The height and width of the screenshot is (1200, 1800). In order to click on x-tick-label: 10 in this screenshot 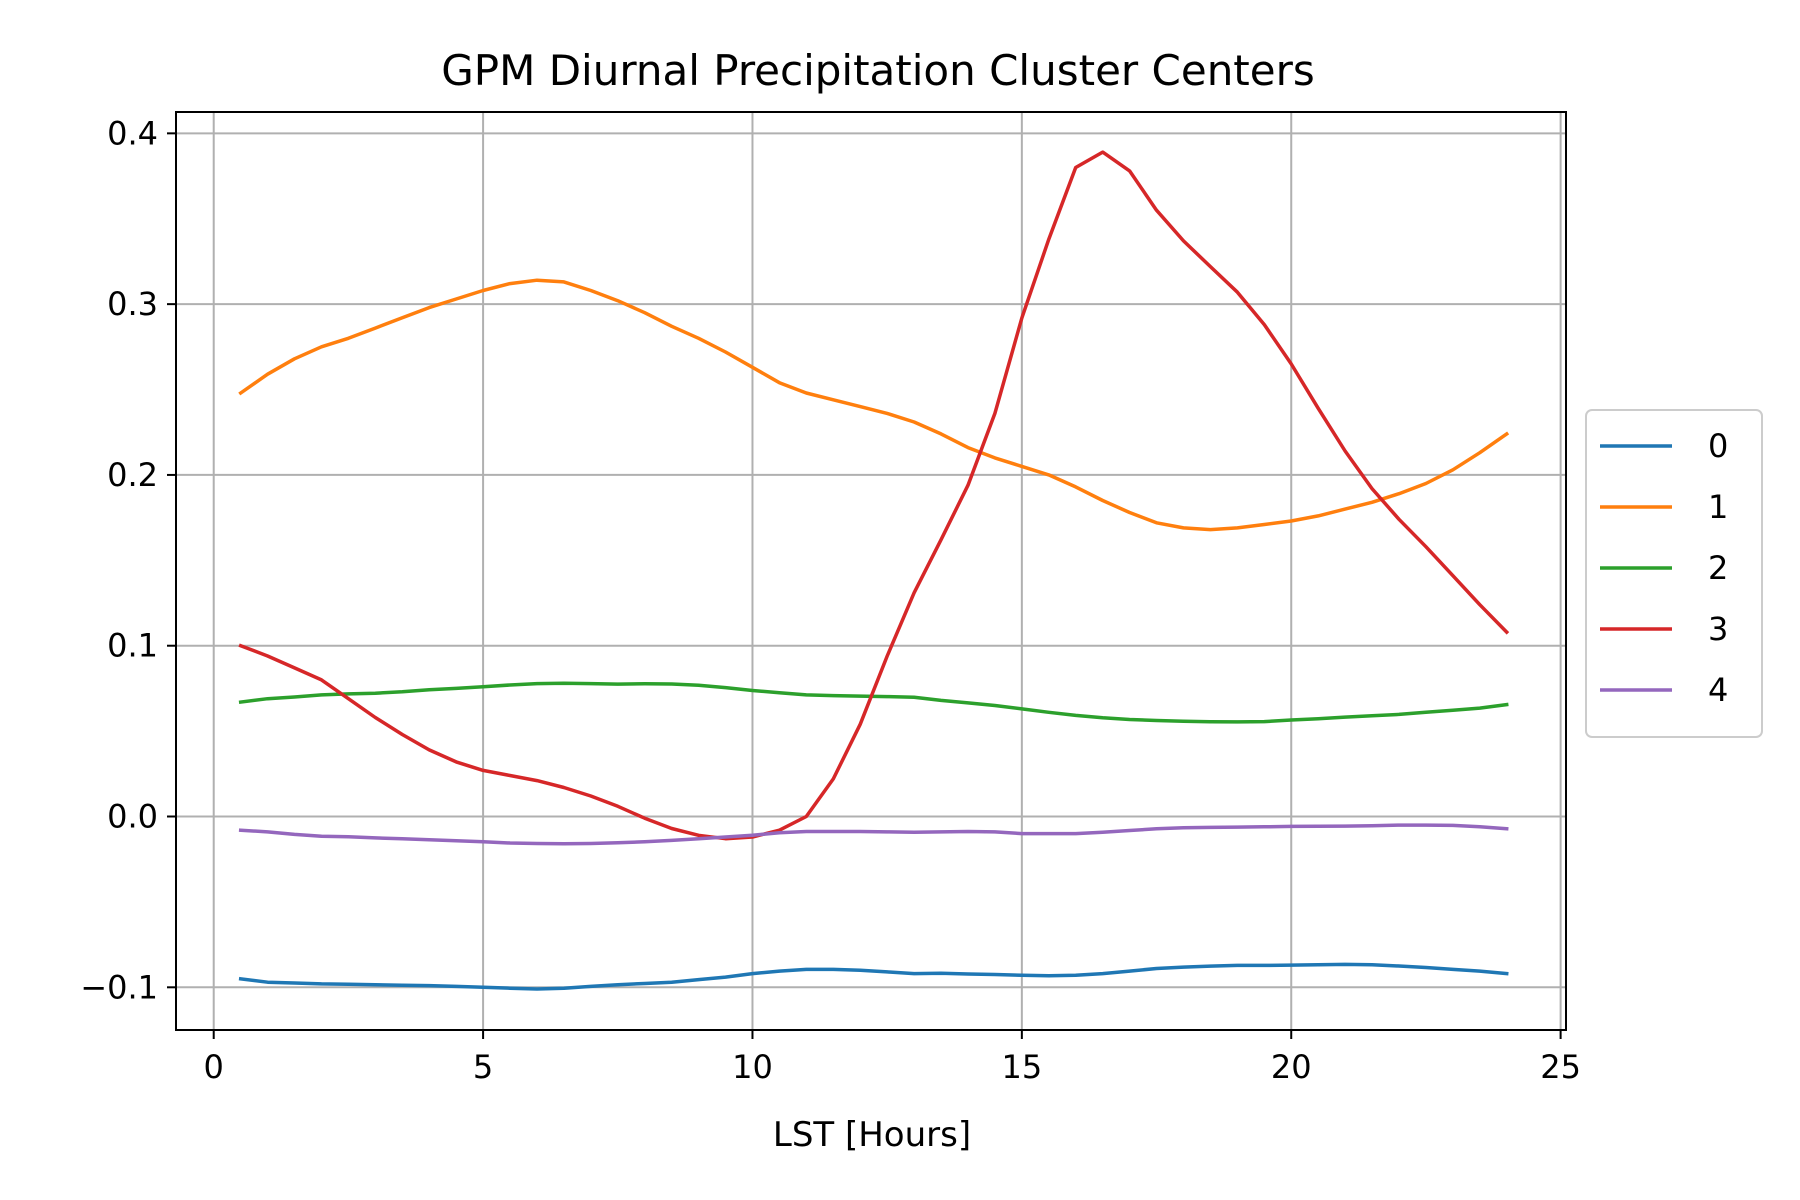, I will do `click(752, 1067)`.